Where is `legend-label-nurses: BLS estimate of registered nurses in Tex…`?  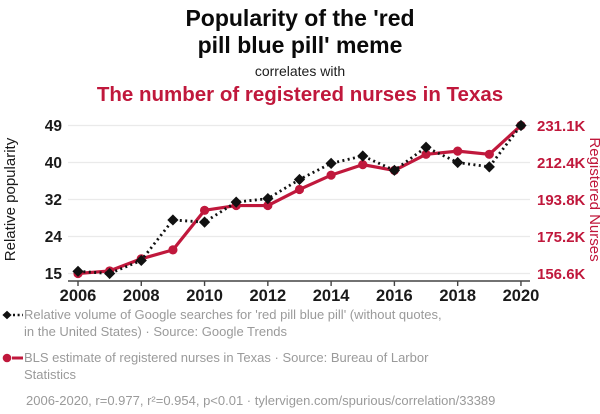 legend-label-nurses: BLS estimate of registered nurses in Tex… is located at coordinates (226, 366).